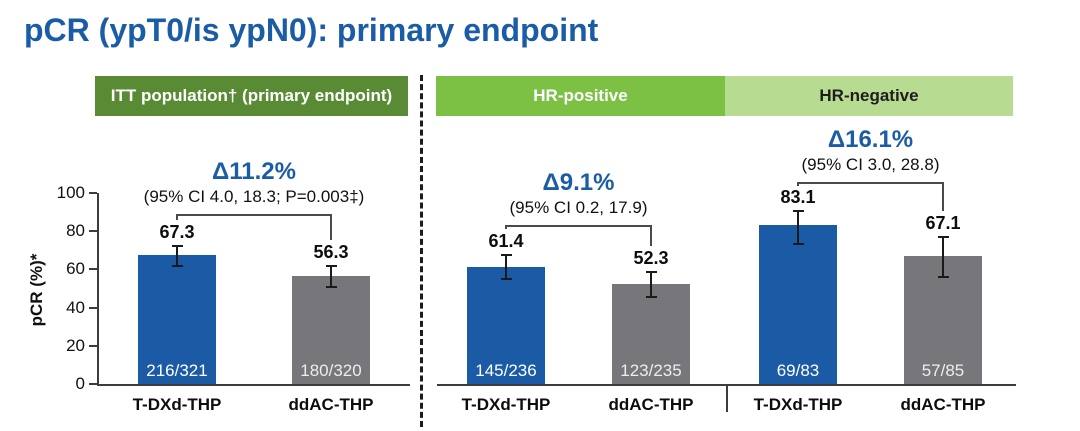  I want to click on delta-label: Δ9.1%, so click(578, 182).